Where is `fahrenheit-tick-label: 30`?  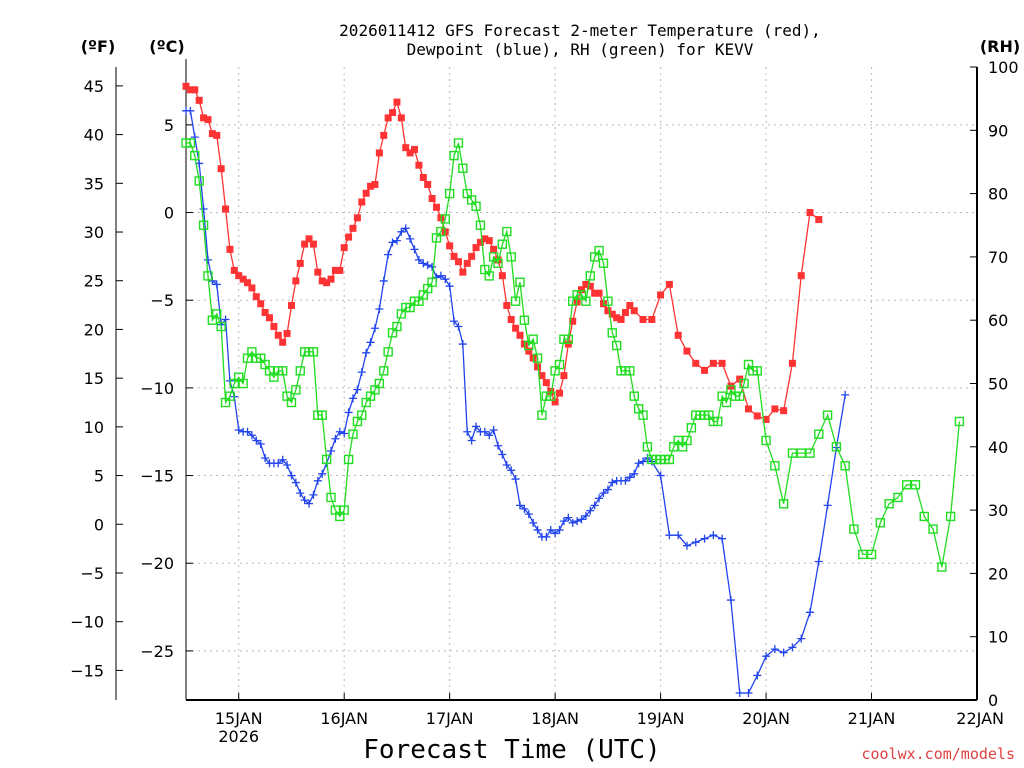
fahrenheit-tick-label: 30 is located at coordinates (94, 232).